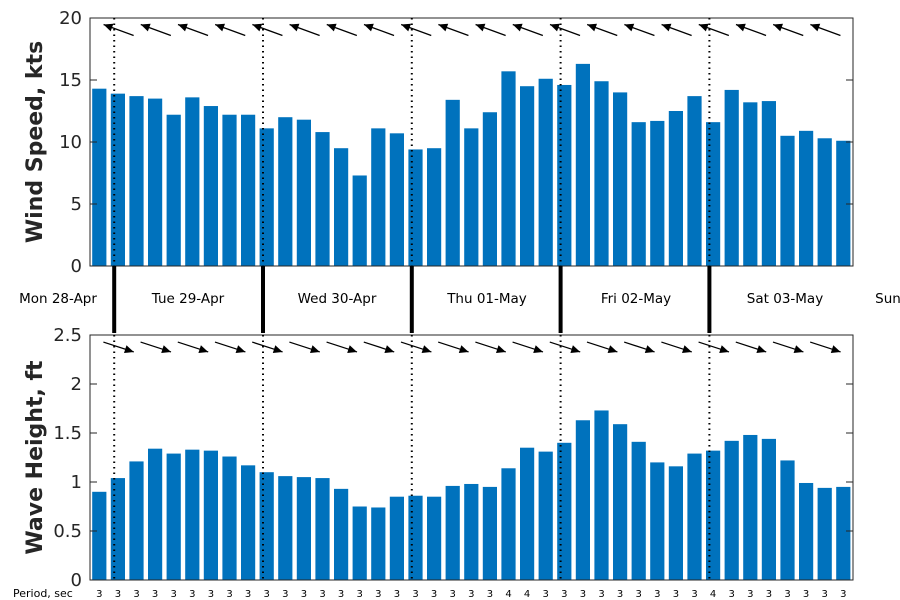 The width and height of the screenshot is (900, 600). I want to click on y-tick-label: 1, so click(76, 482).